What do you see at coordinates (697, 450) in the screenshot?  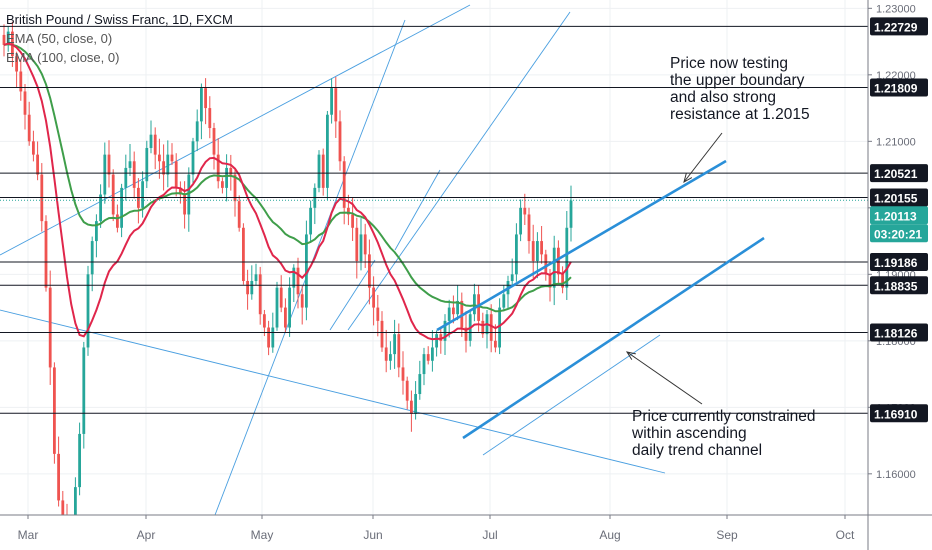 I see `annotation-line: daily trend channel` at bounding box center [697, 450].